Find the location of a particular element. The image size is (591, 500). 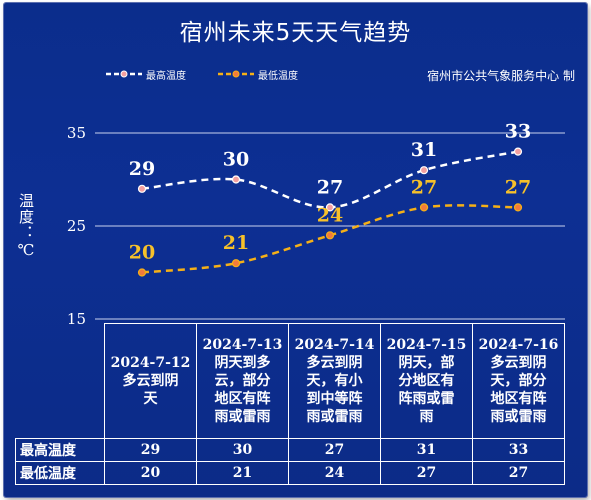

legend-high-label: 最高温度 is located at coordinates (166, 76).